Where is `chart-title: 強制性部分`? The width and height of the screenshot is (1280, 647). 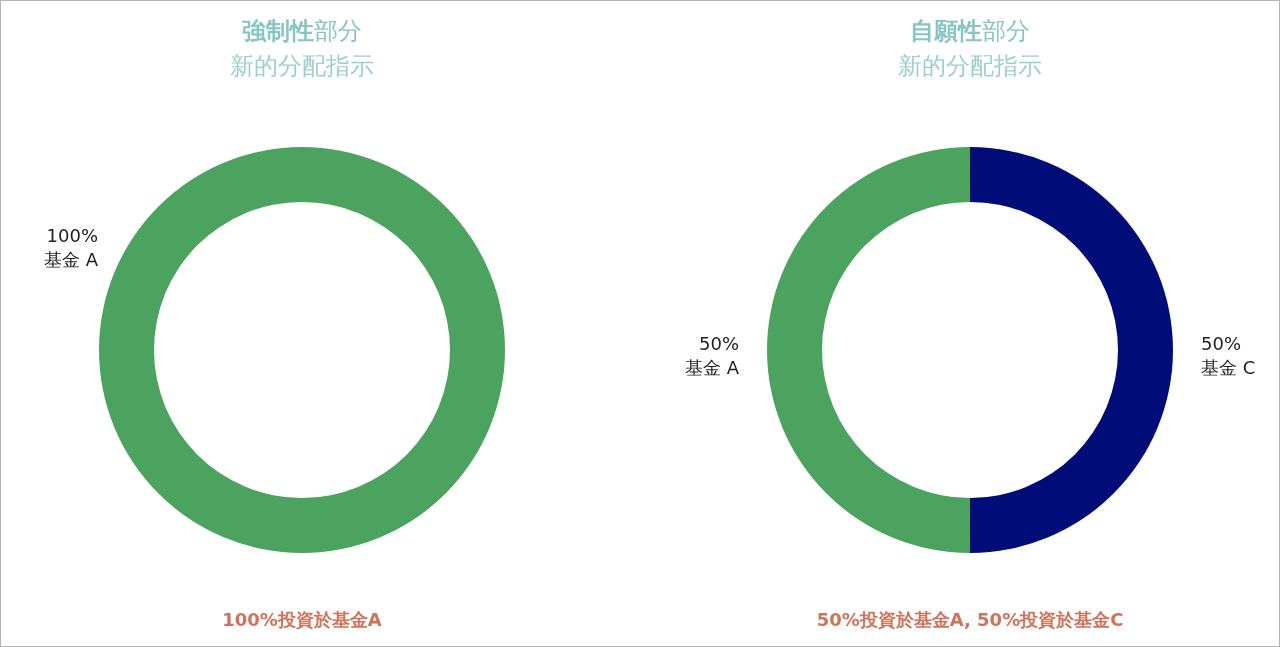
chart-title: 強制性部分 is located at coordinates (302, 31).